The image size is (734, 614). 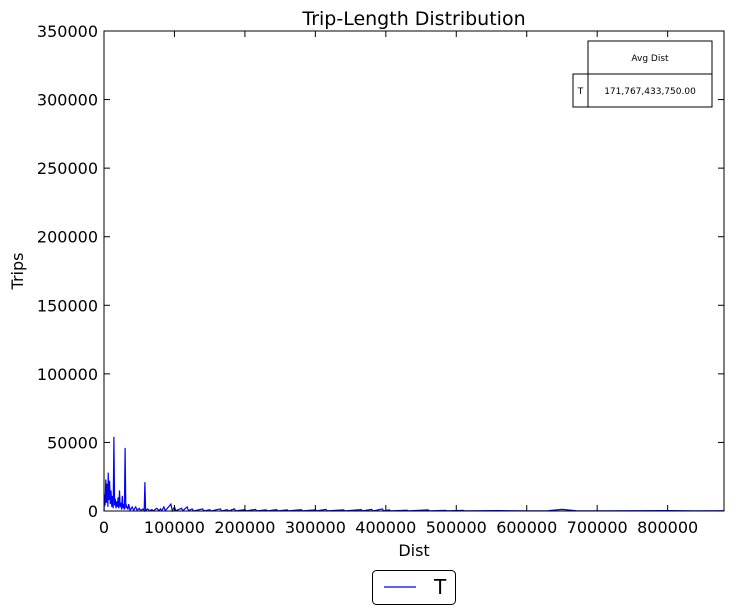 What do you see at coordinates (667, 527) in the screenshot?
I see `x-tick-label: 800000` at bounding box center [667, 527].